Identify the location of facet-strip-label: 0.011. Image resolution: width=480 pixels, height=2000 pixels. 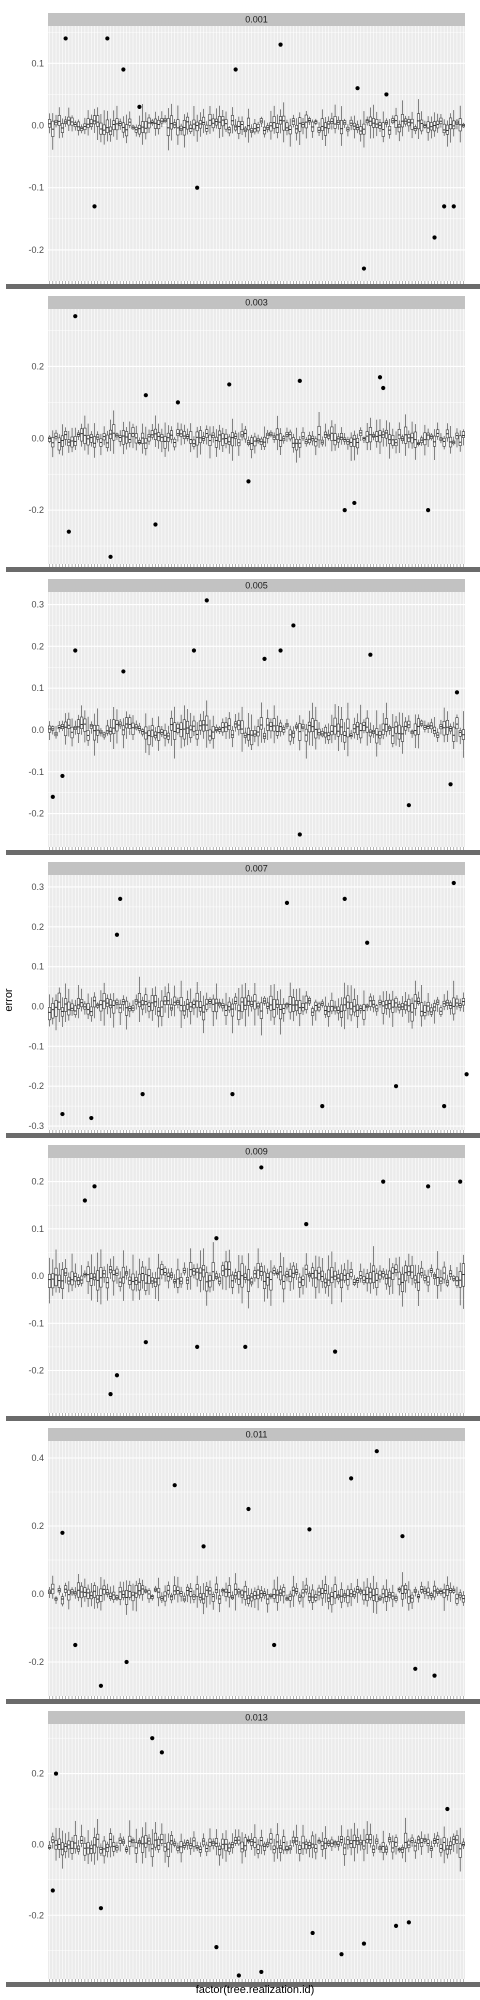
(257, 1435).